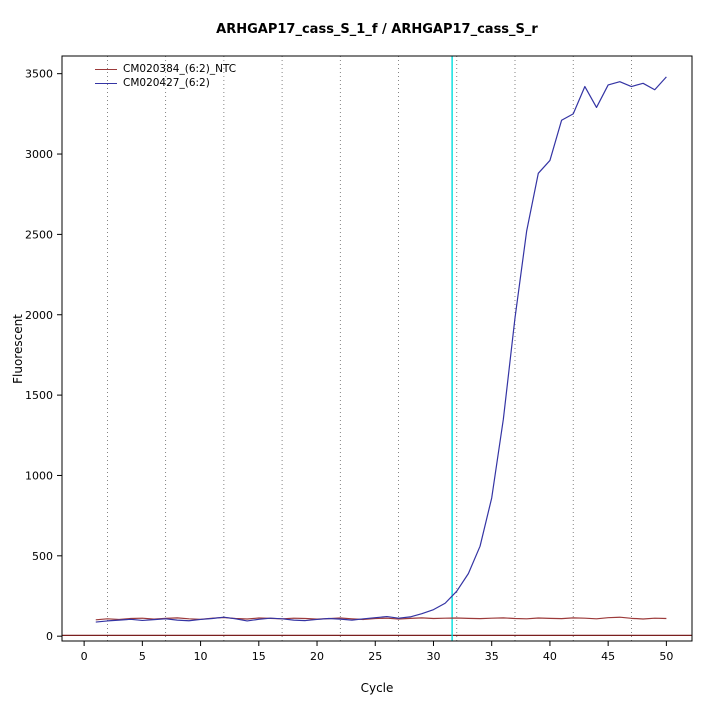  Describe the element at coordinates (39, 234) in the screenshot. I see `y-tick-label: 2500` at that location.